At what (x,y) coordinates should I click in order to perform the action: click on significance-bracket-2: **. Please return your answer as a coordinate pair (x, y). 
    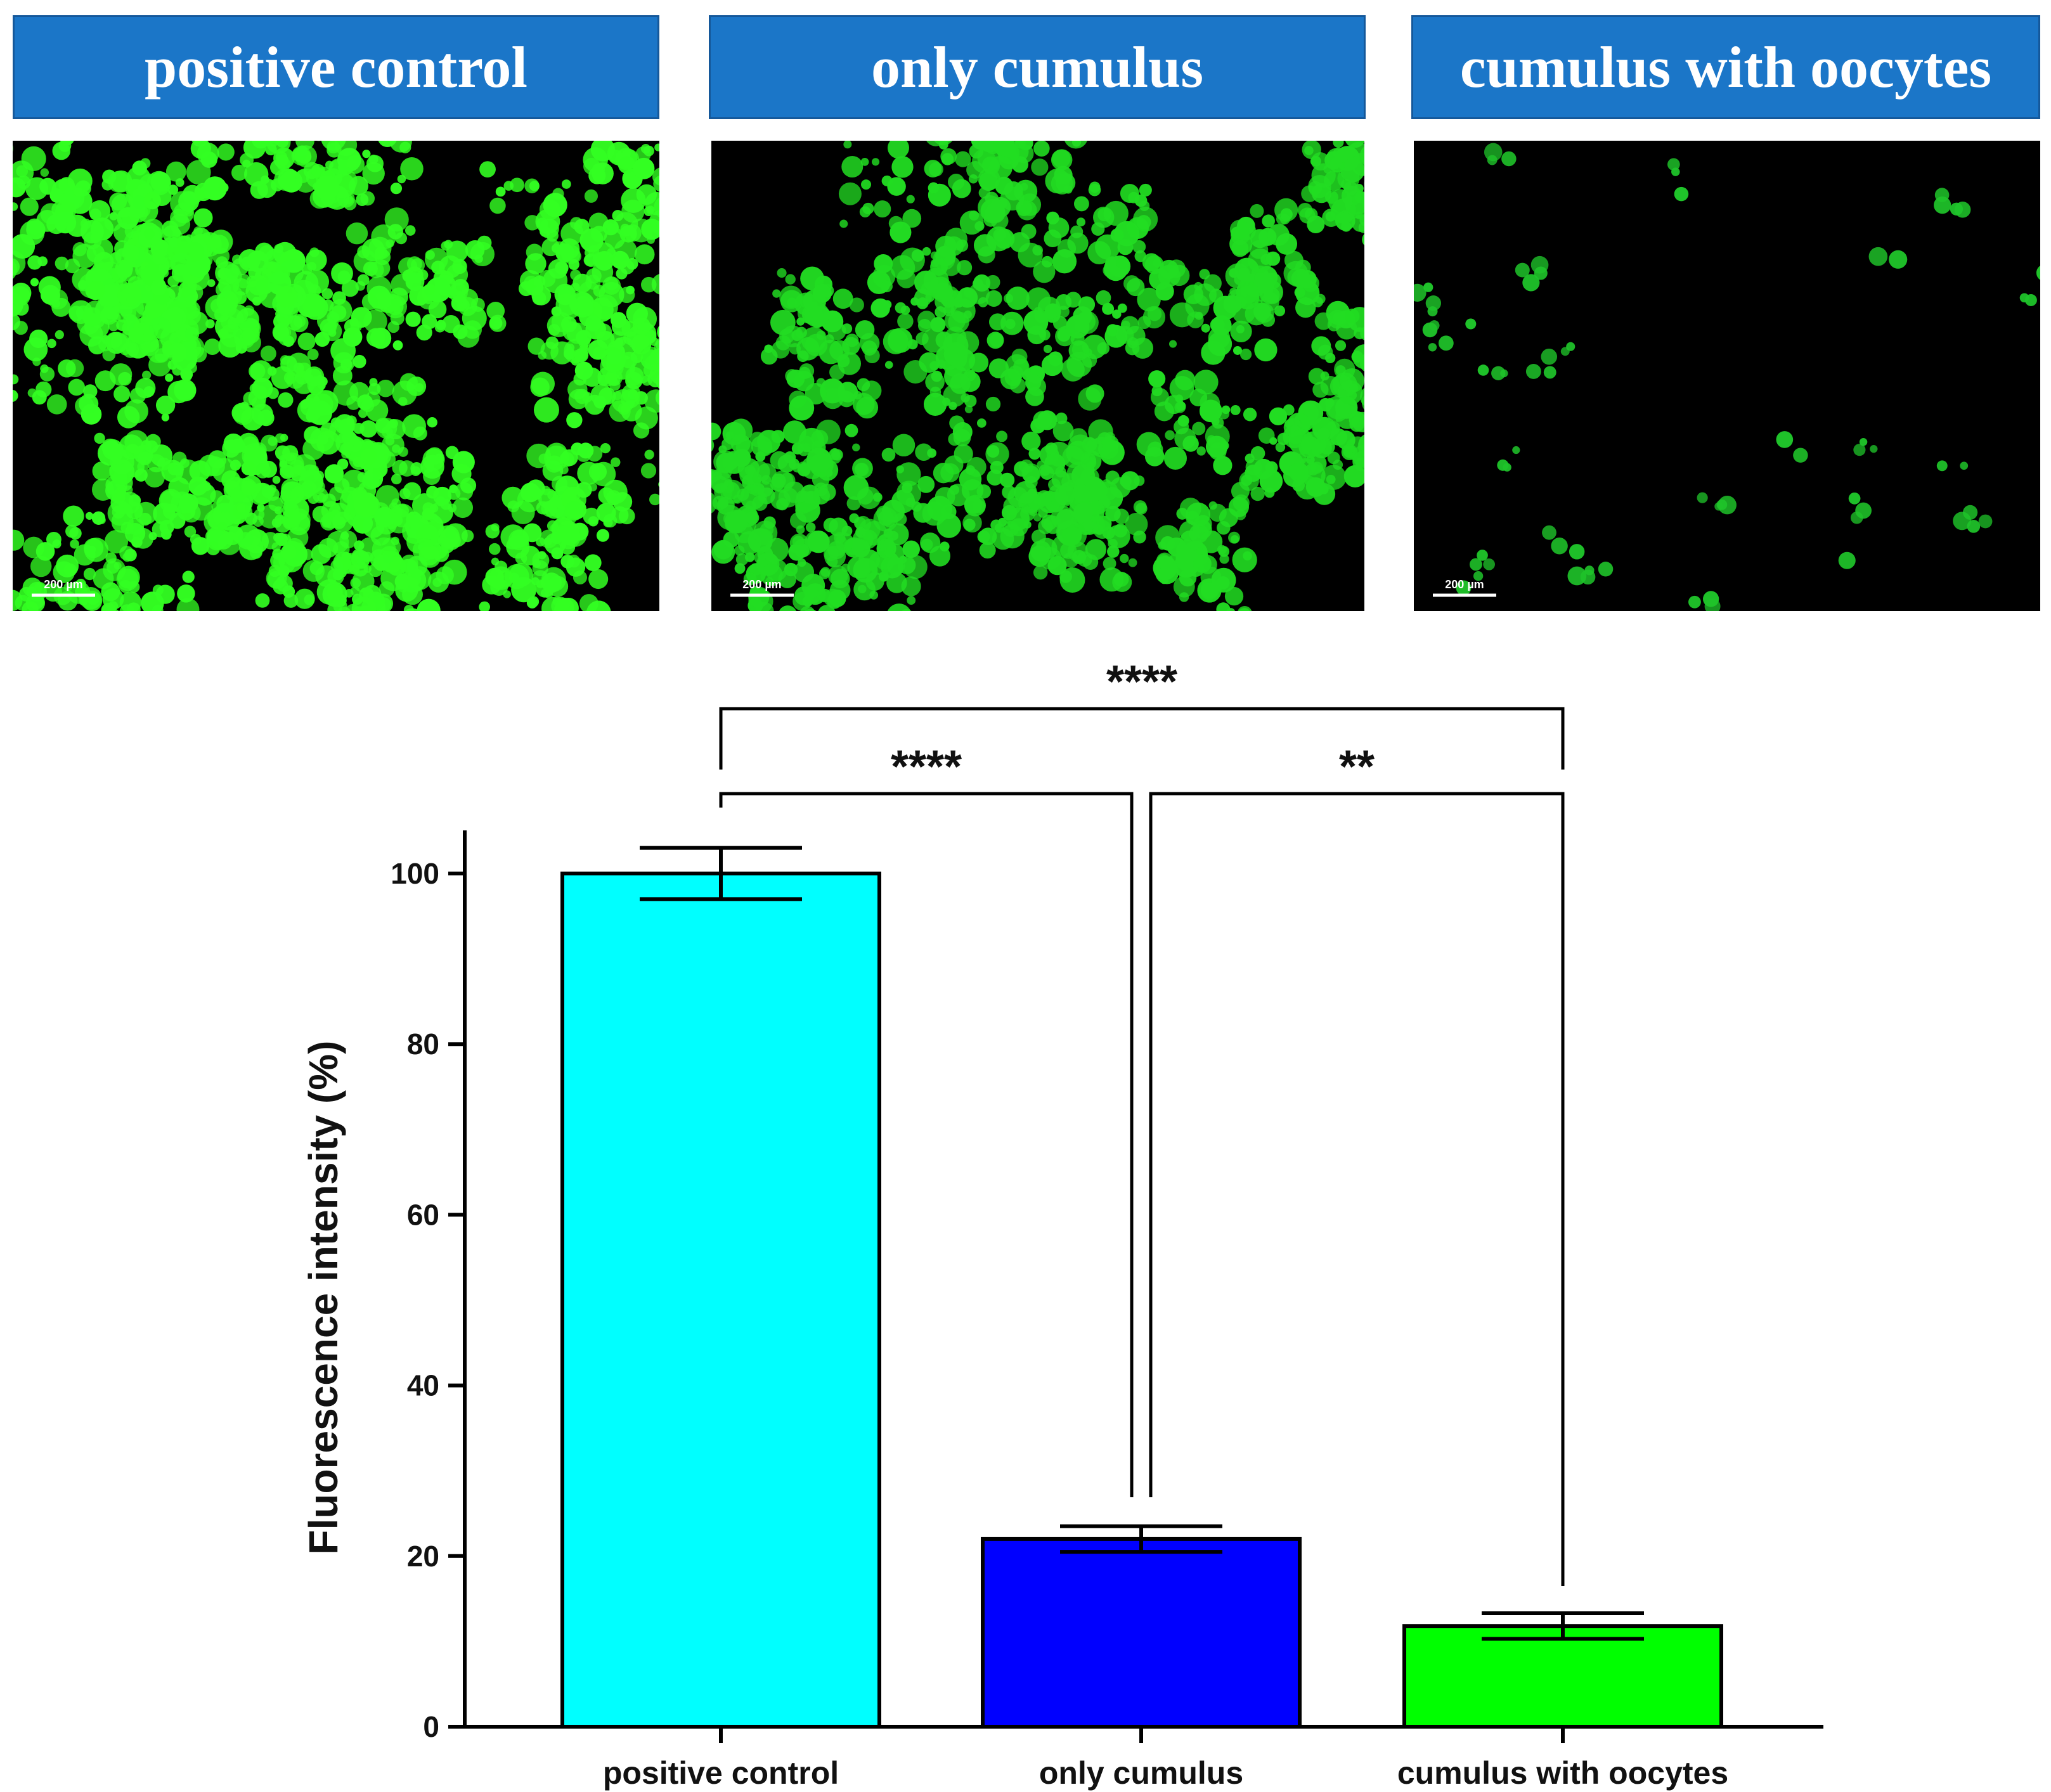
    Looking at the image, I should click on (1357, 1164).